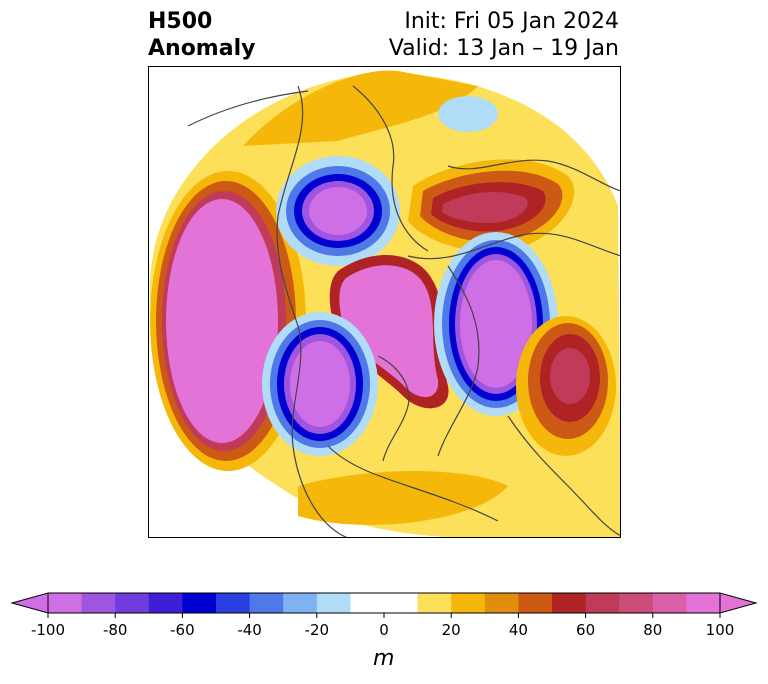  I want to click on colorbar-tick-label: 40, so click(518, 630).